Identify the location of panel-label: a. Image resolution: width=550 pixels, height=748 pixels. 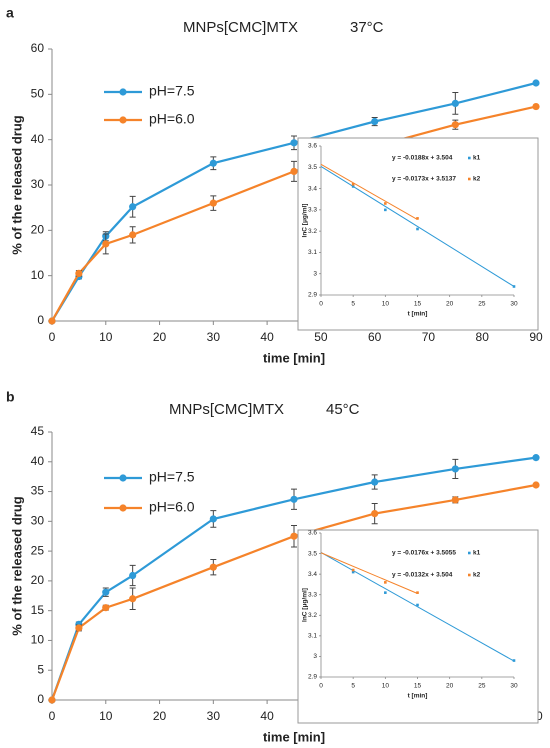
(10, 13).